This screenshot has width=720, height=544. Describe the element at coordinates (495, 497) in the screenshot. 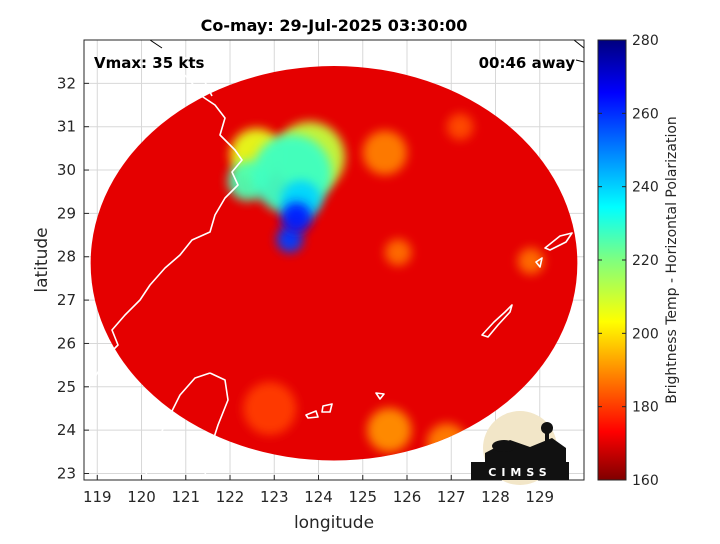

I see `x-tick-label: 128` at that location.